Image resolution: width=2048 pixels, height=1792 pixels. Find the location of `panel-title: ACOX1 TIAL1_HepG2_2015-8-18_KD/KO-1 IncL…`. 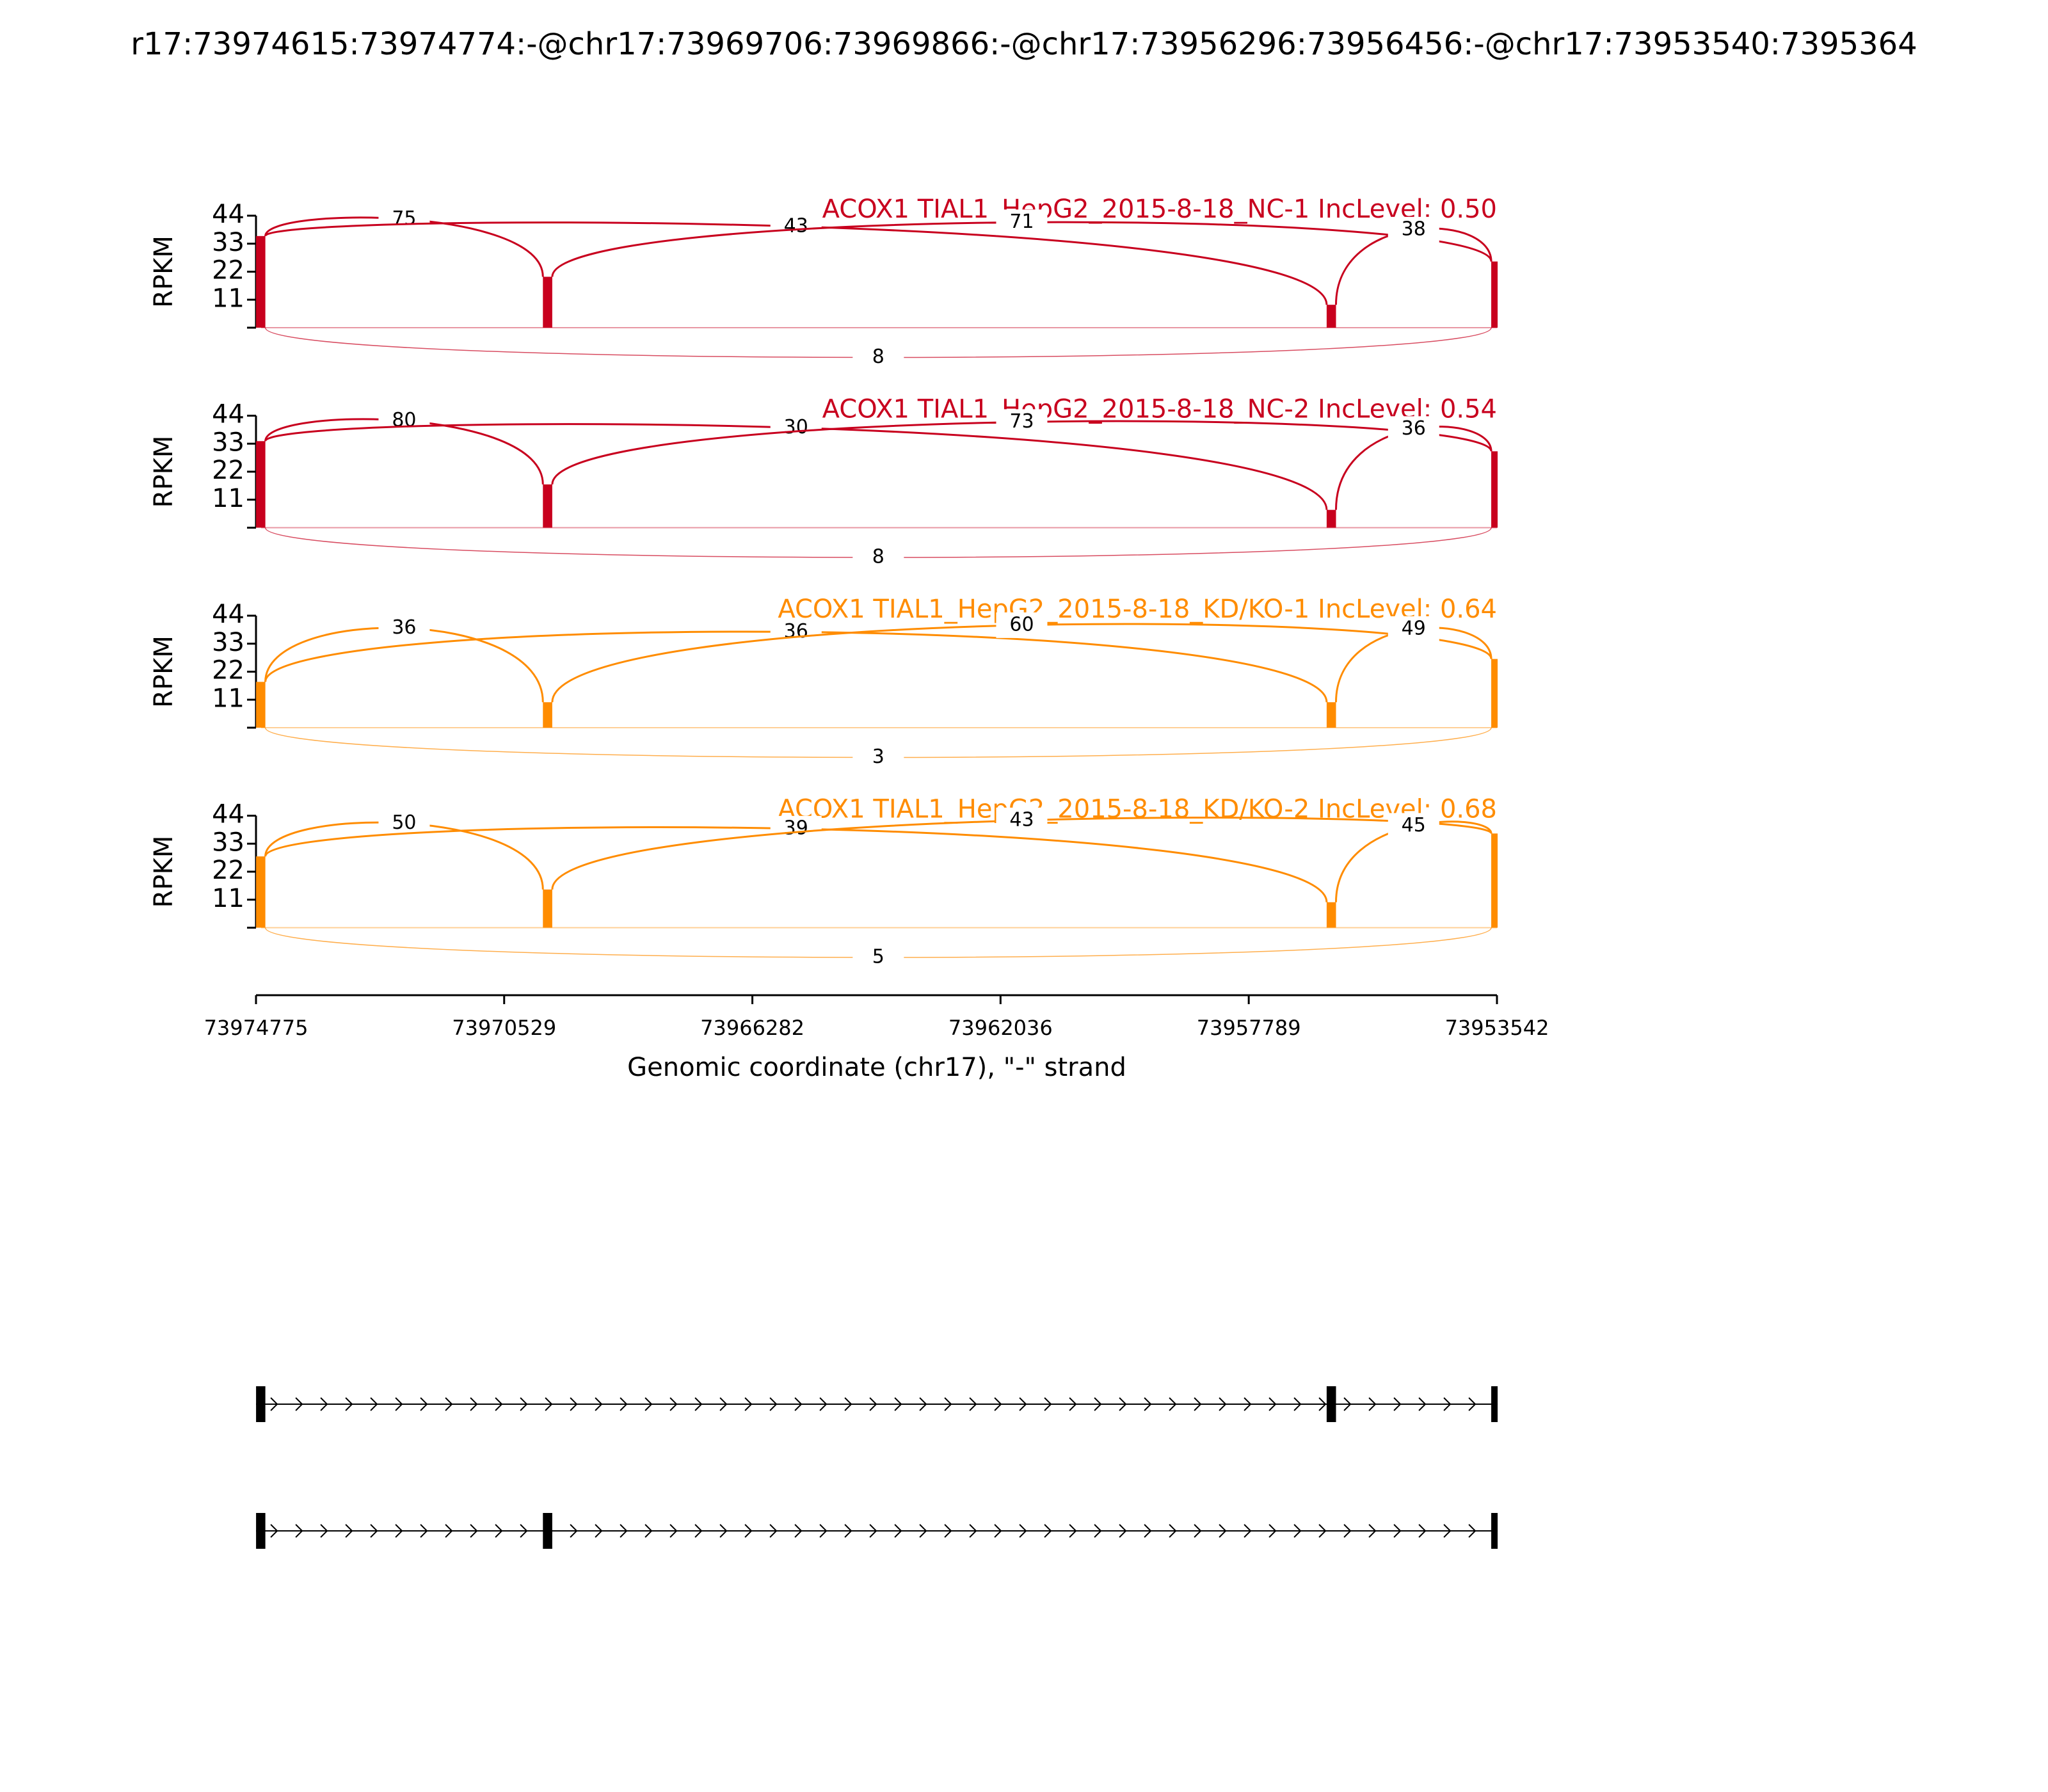

panel-title: ACOX1 TIAL1_HepG2_2015-8-18_KD/KO-1 IncL… is located at coordinates (1137, 609).